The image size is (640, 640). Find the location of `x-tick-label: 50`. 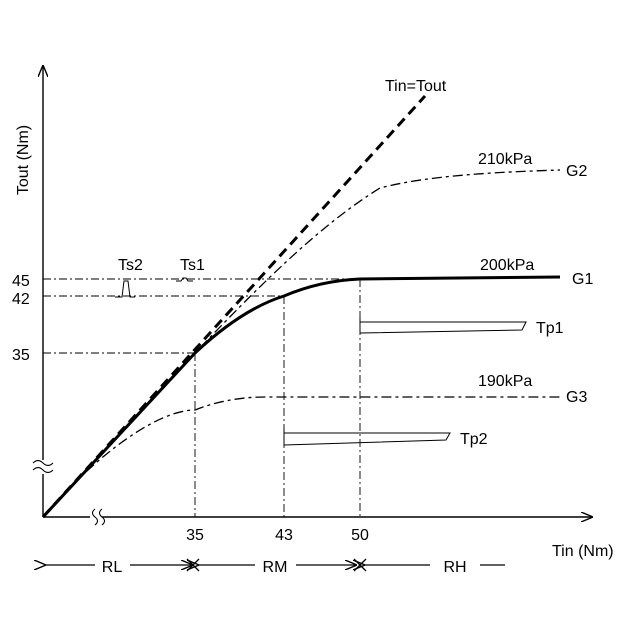

x-tick-label: 50 is located at coordinates (360, 535).